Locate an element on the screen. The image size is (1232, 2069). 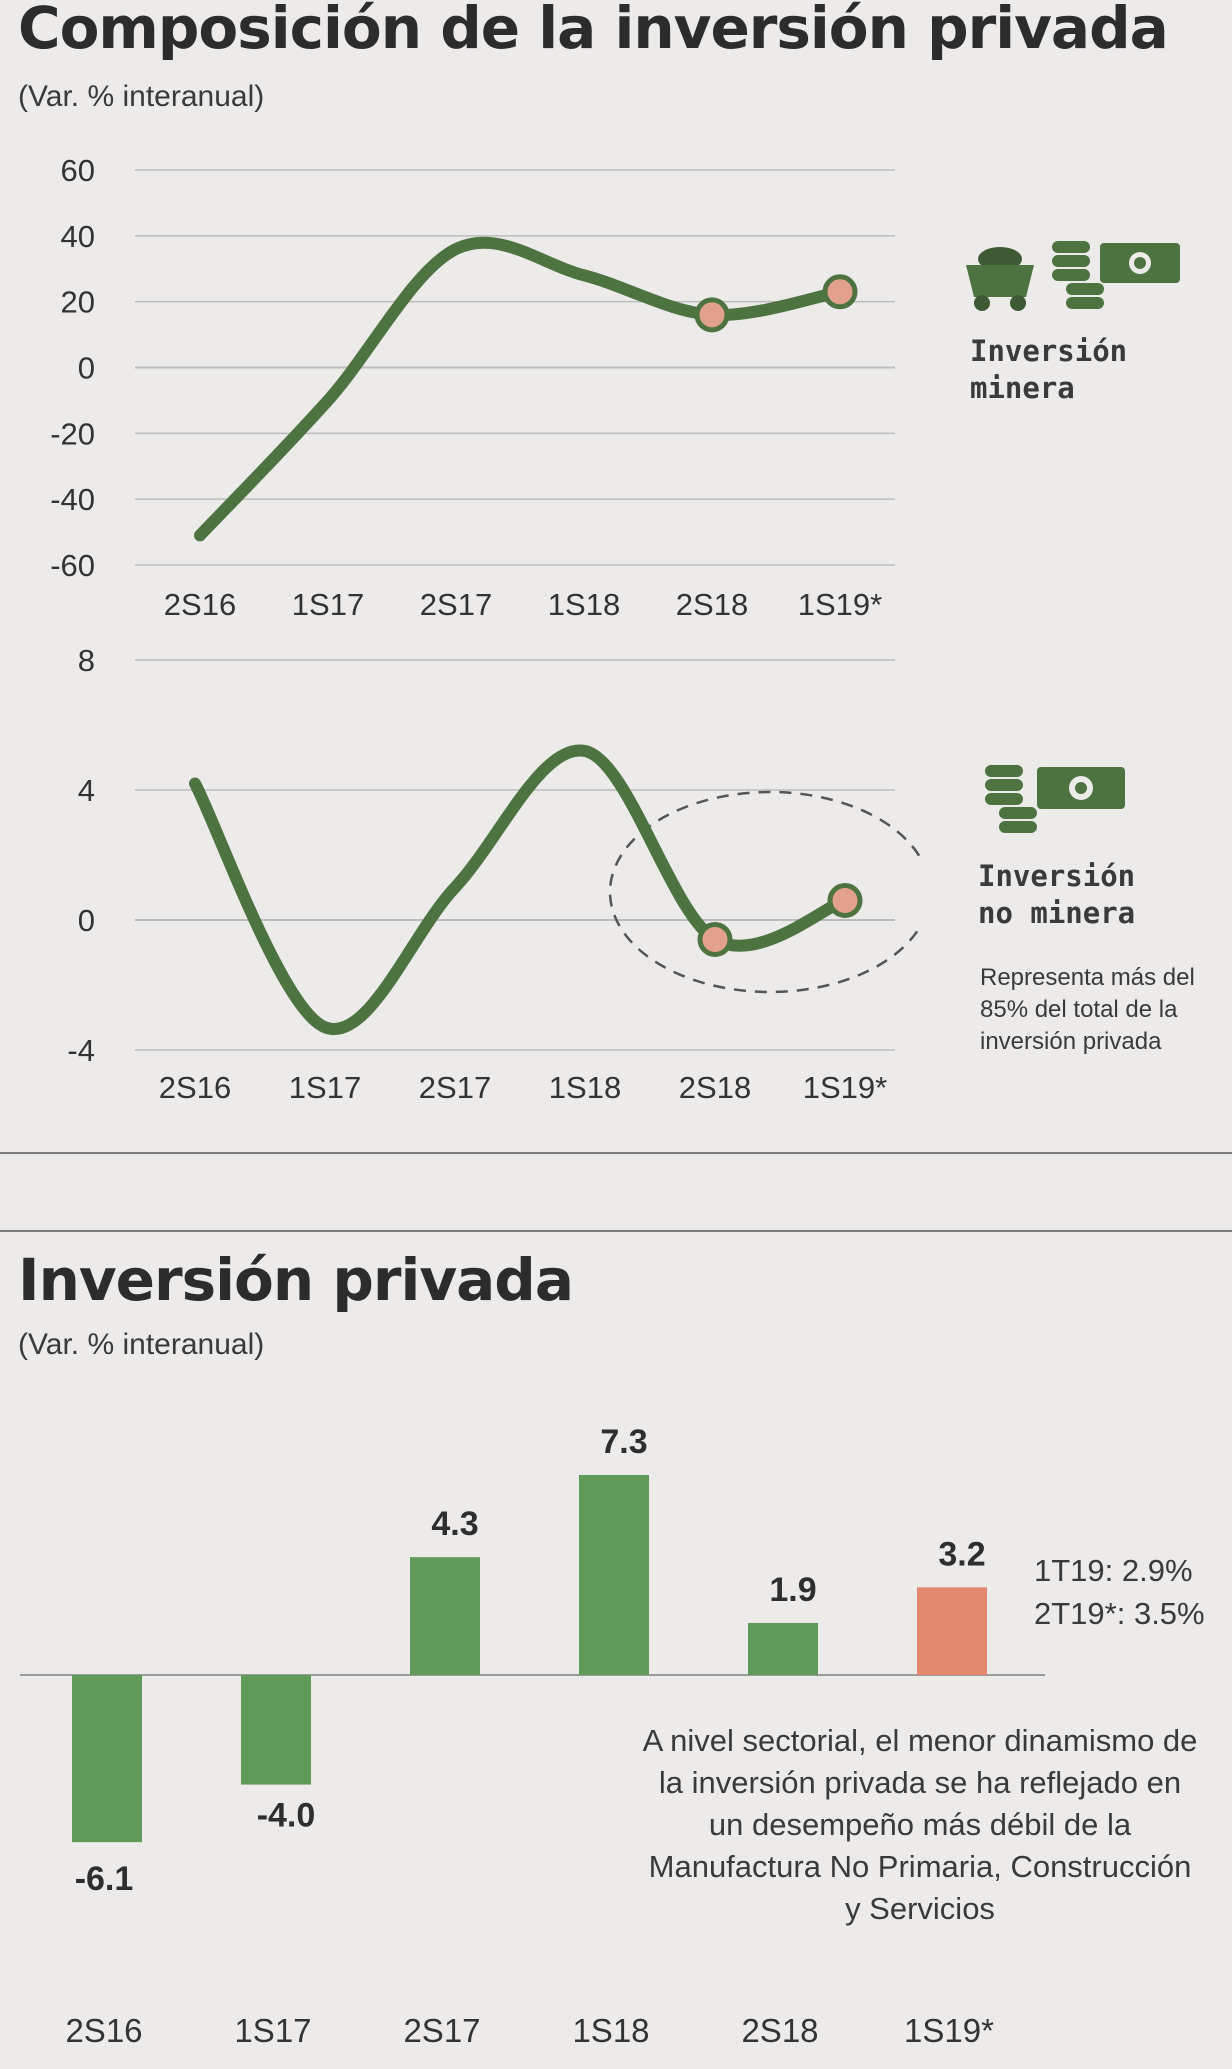
data-label: 7.3 is located at coordinates (623, 1442).